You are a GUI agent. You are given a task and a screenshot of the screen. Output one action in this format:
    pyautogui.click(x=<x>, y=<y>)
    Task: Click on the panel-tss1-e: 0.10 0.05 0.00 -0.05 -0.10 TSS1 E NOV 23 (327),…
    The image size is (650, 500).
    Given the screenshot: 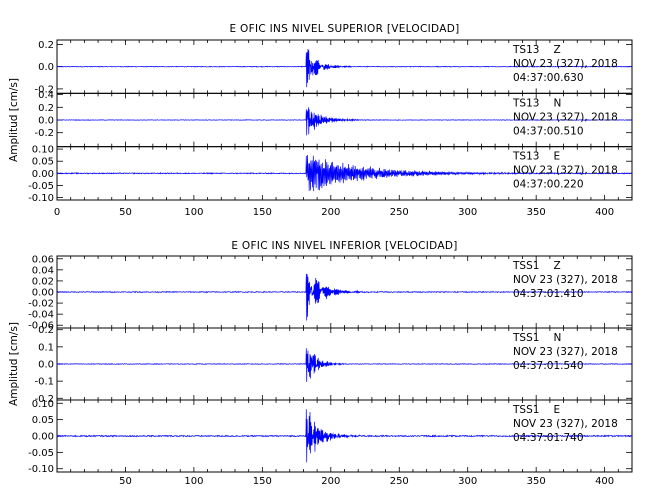 What is the action you would take?
    pyautogui.click(x=330, y=437)
    